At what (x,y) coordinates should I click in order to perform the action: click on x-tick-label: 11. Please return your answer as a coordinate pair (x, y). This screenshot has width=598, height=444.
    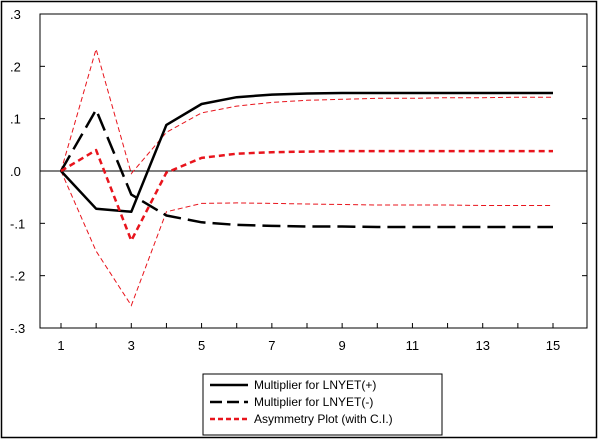
    Looking at the image, I should click on (413, 345).